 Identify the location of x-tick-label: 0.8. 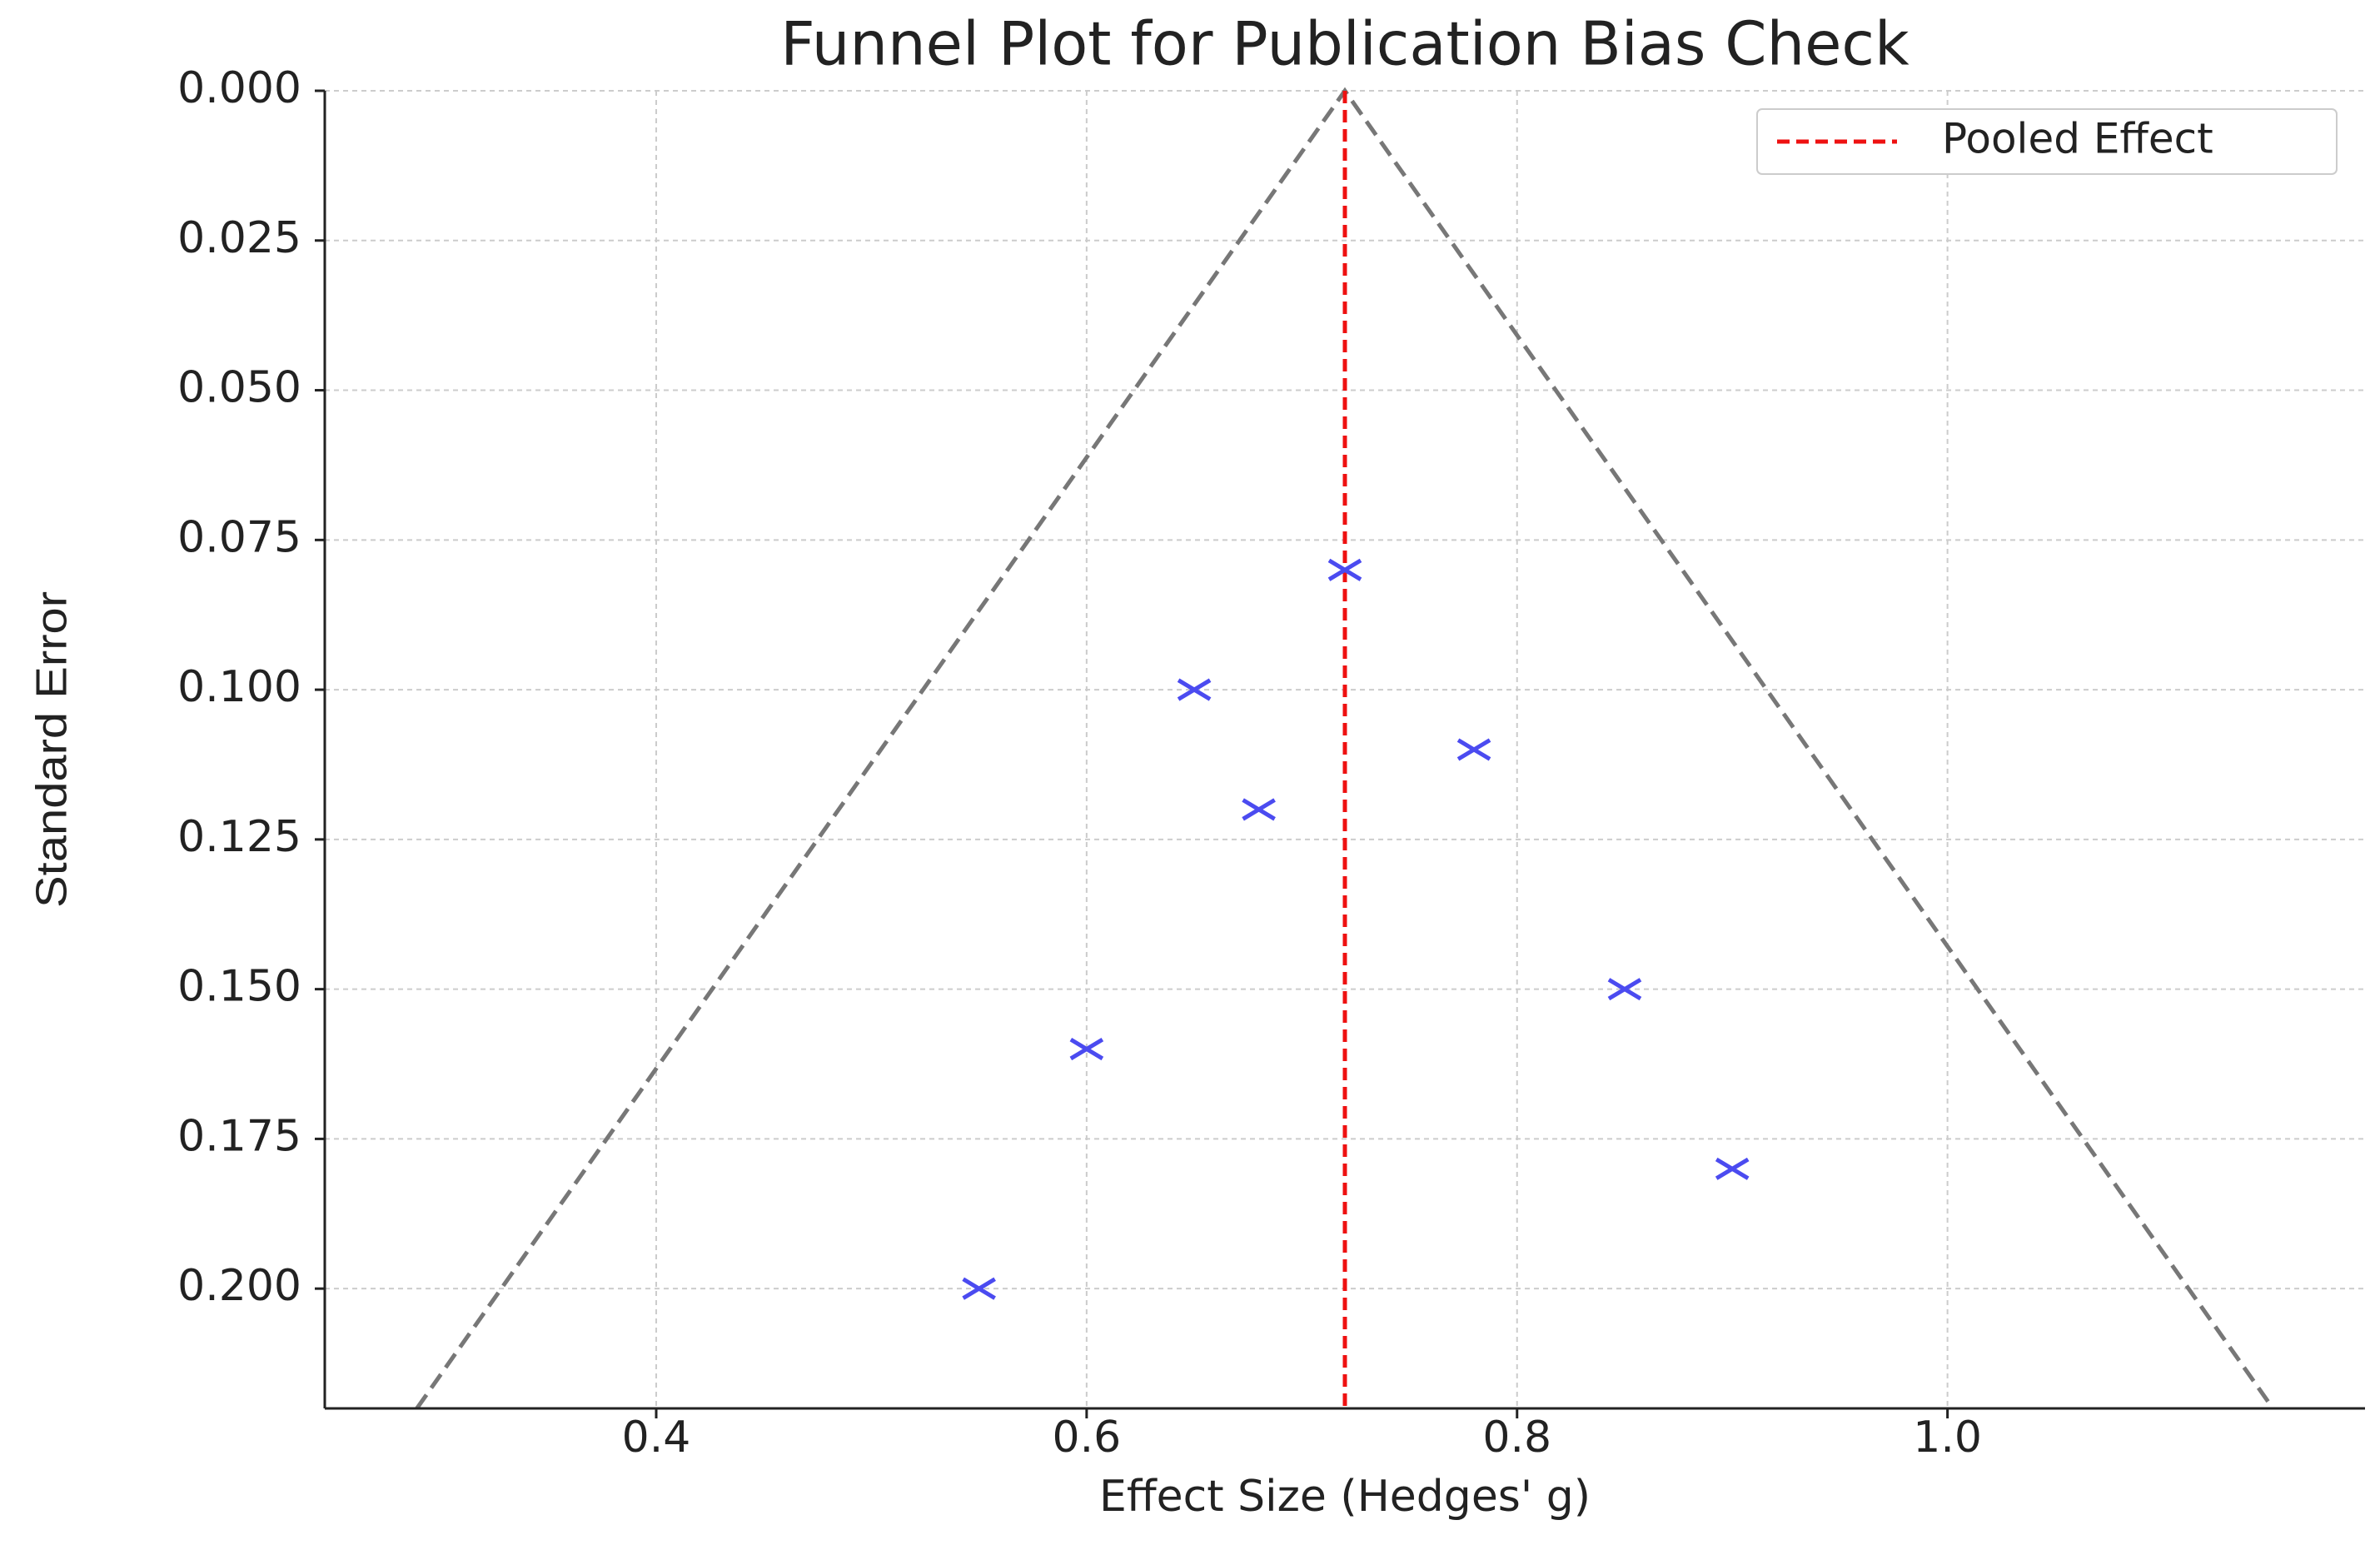
(1516, 1438).